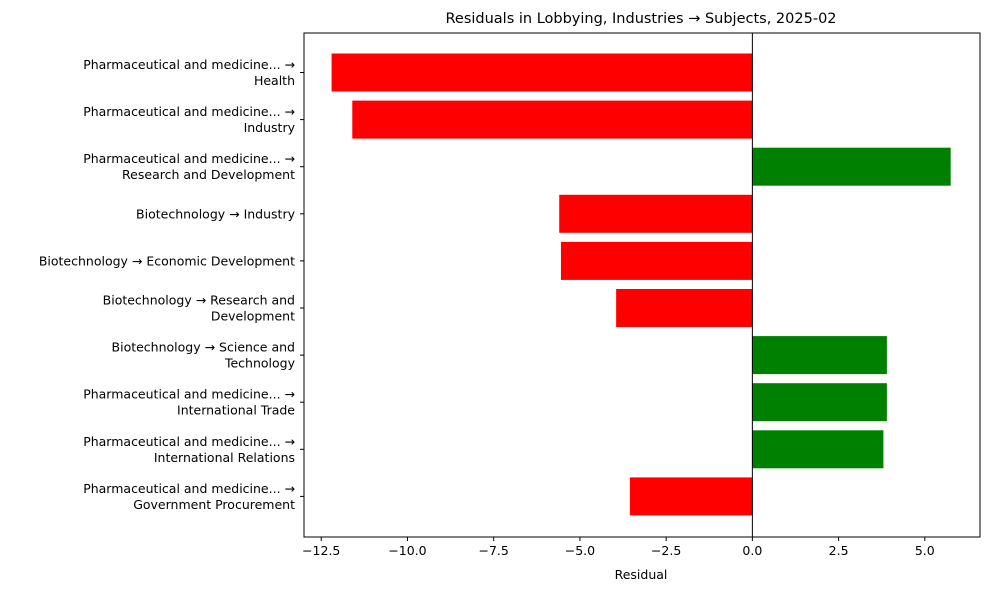  I want to click on x-axis-label: Residual, so click(641, 574).